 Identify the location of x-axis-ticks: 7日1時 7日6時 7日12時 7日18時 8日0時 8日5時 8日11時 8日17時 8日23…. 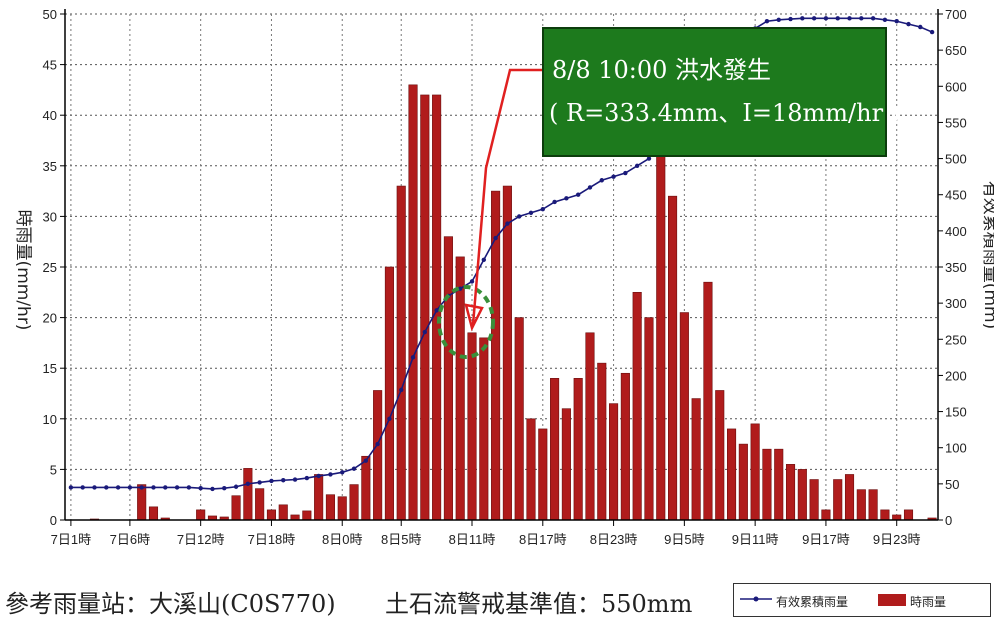
(486, 533).